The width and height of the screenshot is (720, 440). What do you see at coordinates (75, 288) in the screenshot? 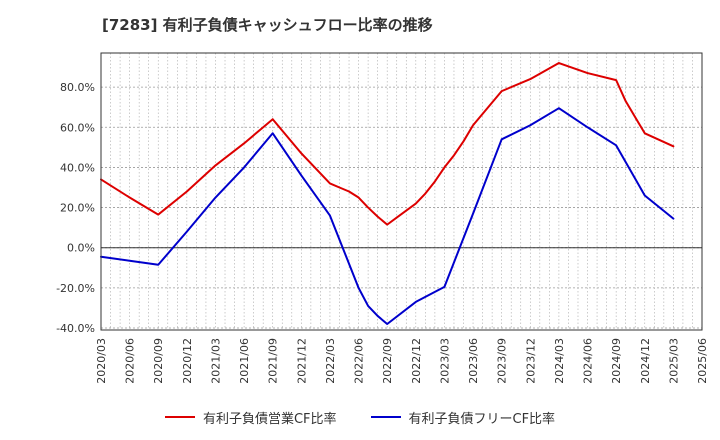
I see `y-tick-label: -20.0%` at bounding box center [75, 288].